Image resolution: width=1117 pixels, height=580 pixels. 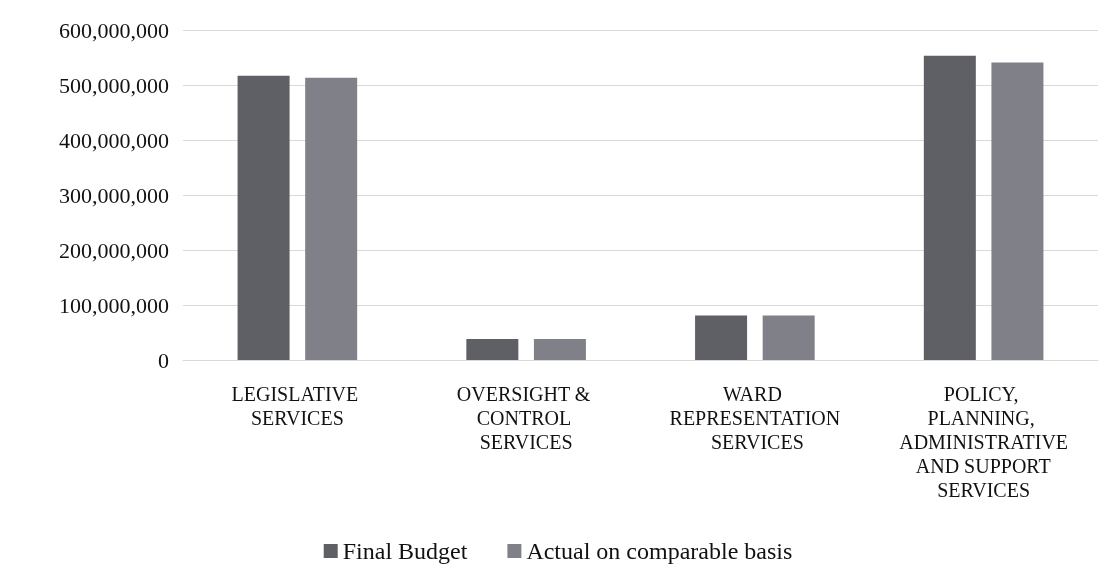 I want to click on y-tick-label: 100,000,000, so click(x=114, y=305).